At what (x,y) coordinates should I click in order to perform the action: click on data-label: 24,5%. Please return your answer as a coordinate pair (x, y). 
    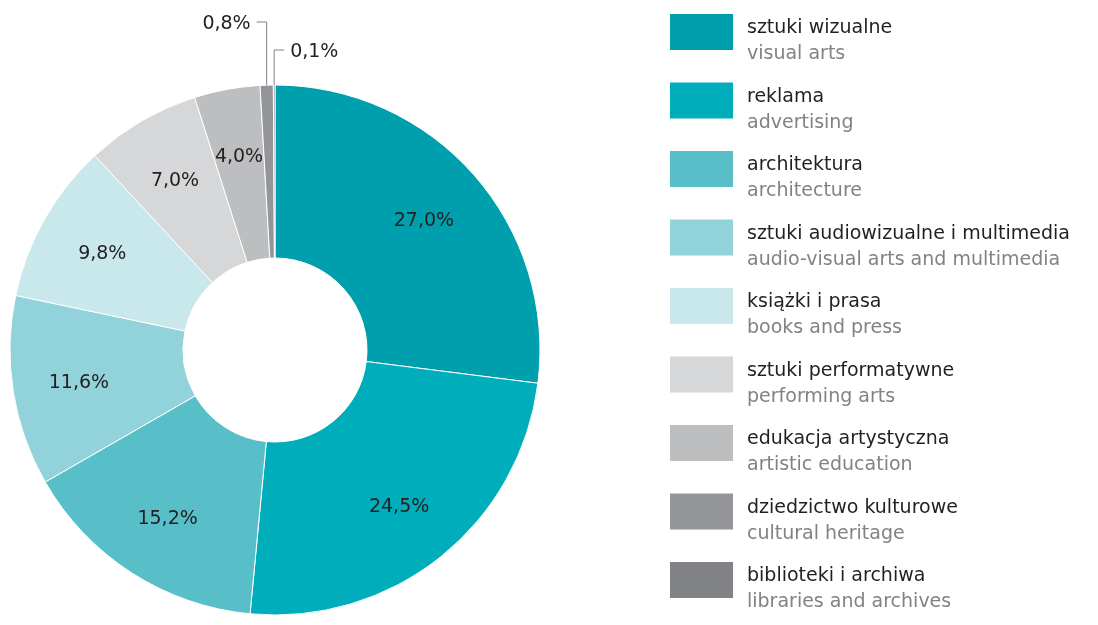
    Looking at the image, I should click on (399, 504).